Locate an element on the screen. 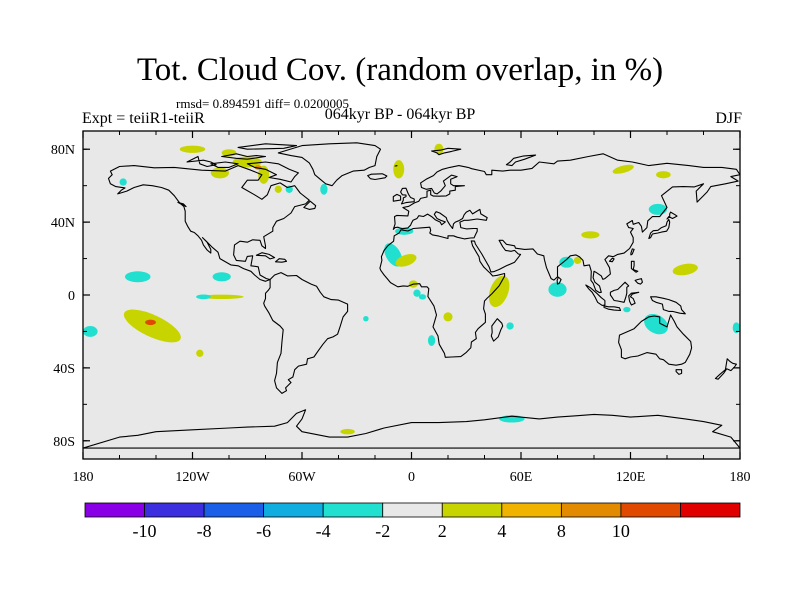  colorbar-label: -4 is located at coordinates (323, 531).